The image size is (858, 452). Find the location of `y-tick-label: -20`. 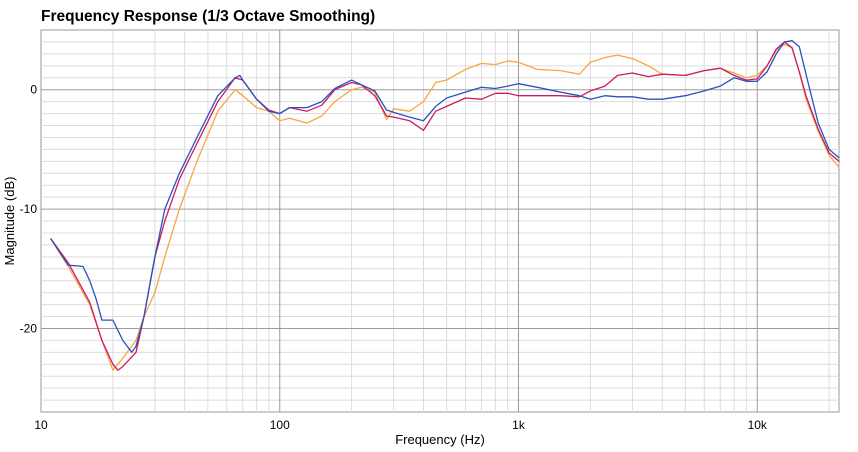

y-tick-label: -20 is located at coordinates (29, 328).